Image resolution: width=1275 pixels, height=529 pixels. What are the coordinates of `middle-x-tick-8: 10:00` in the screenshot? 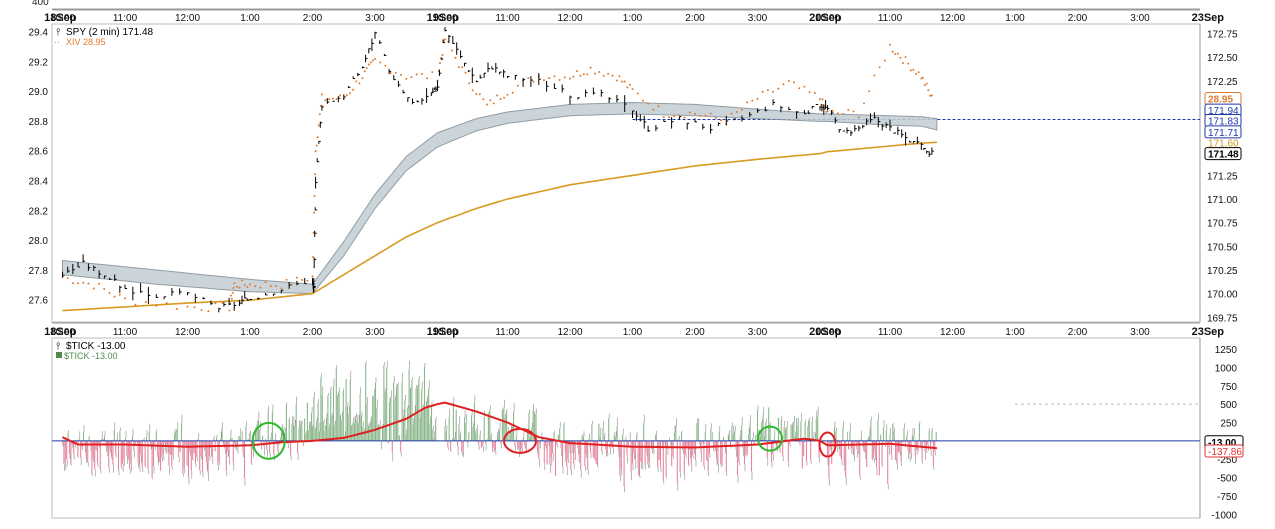 It's located at (444, 332).